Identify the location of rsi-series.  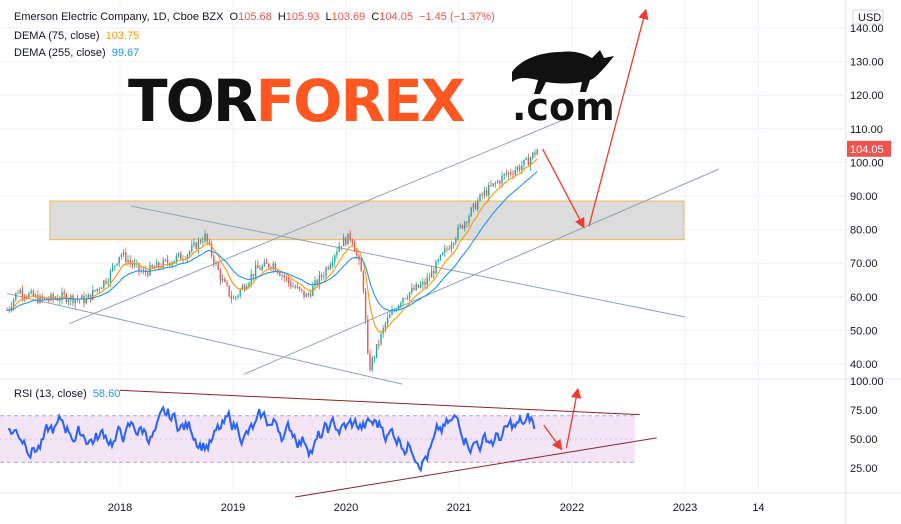
(271, 439).